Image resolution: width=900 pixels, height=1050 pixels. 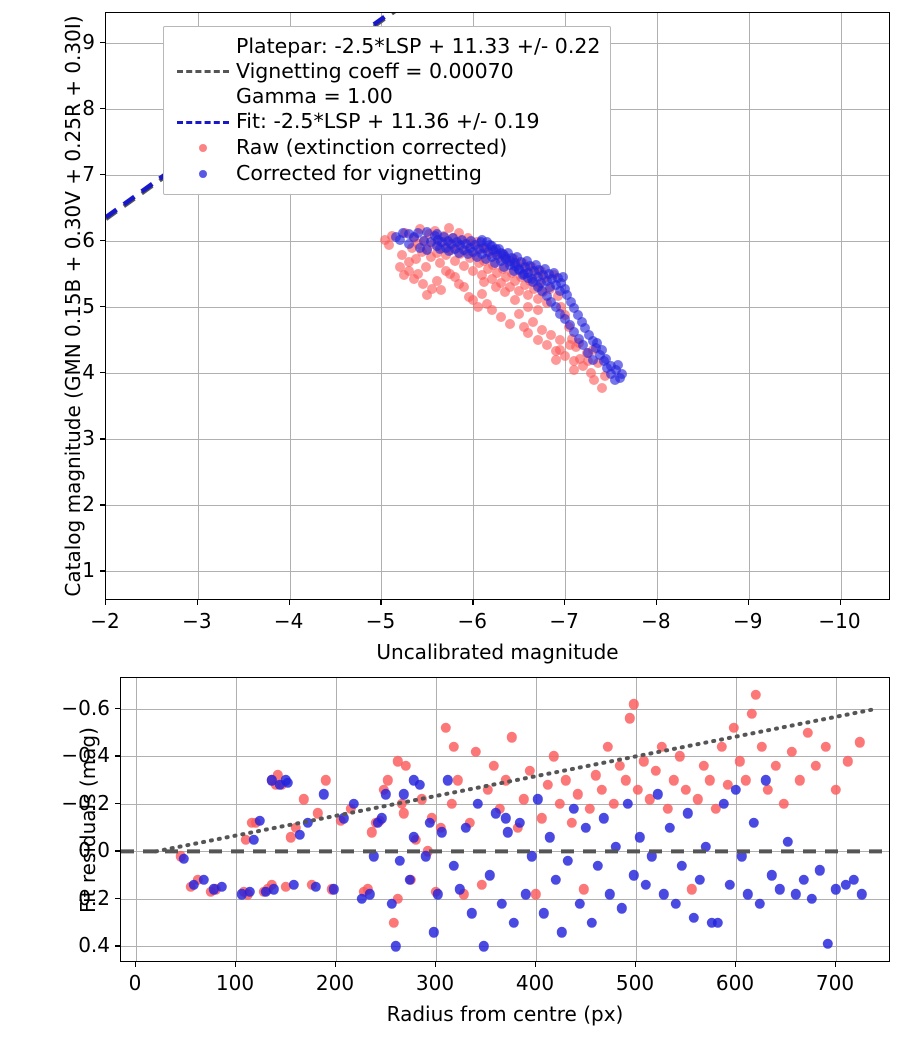 What do you see at coordinates (85, 802) in the screenshot?
I see `y-tick-label: −0.2` at bounding box center [85, 802].